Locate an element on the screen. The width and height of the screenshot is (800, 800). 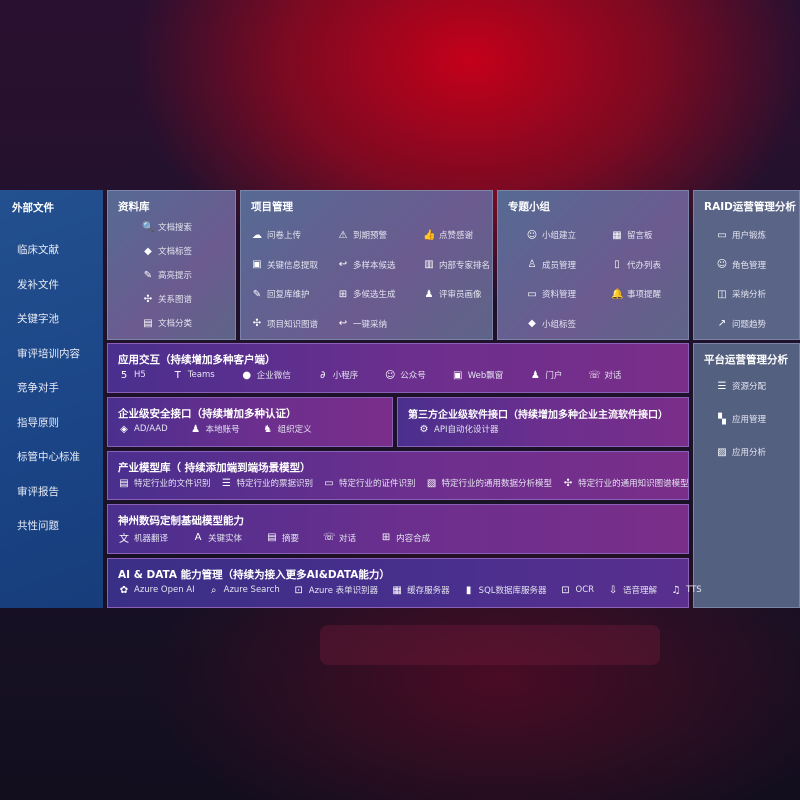
feature-item: ▯ 代办列表 is located at coordinates (636, 265).